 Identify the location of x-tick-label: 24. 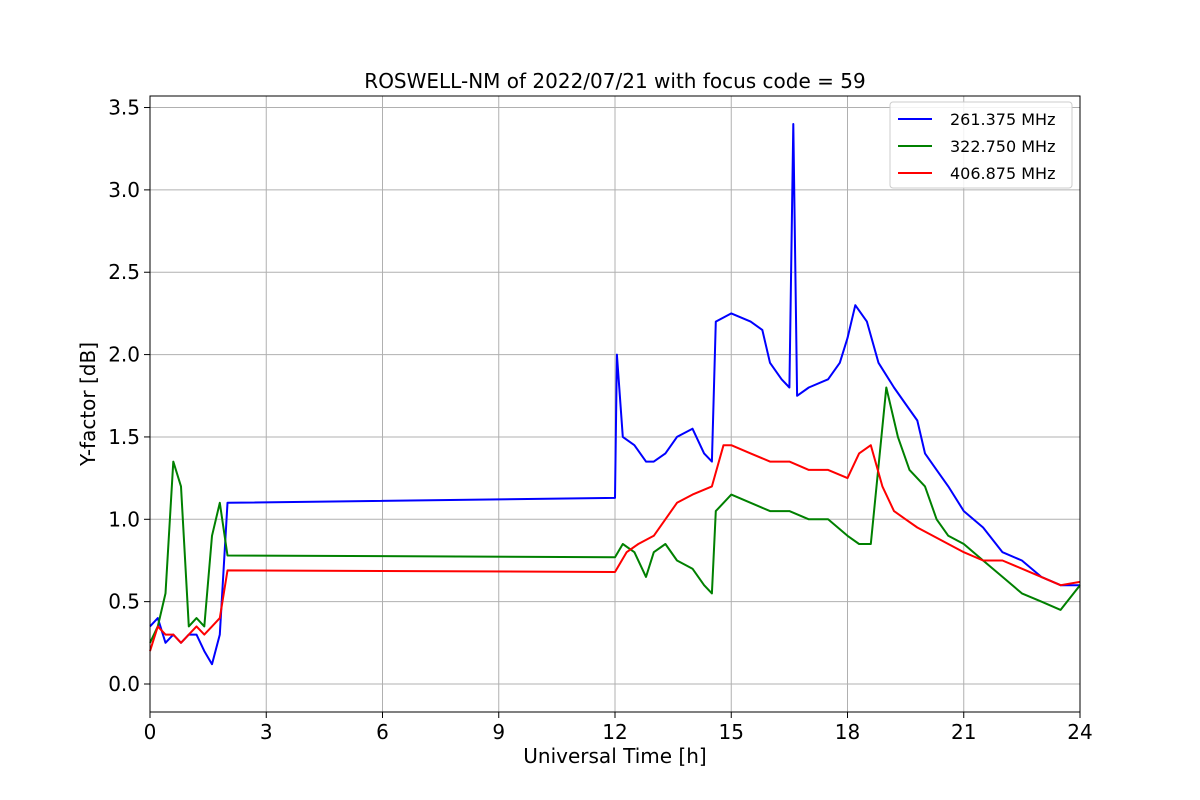
(1079, 732).